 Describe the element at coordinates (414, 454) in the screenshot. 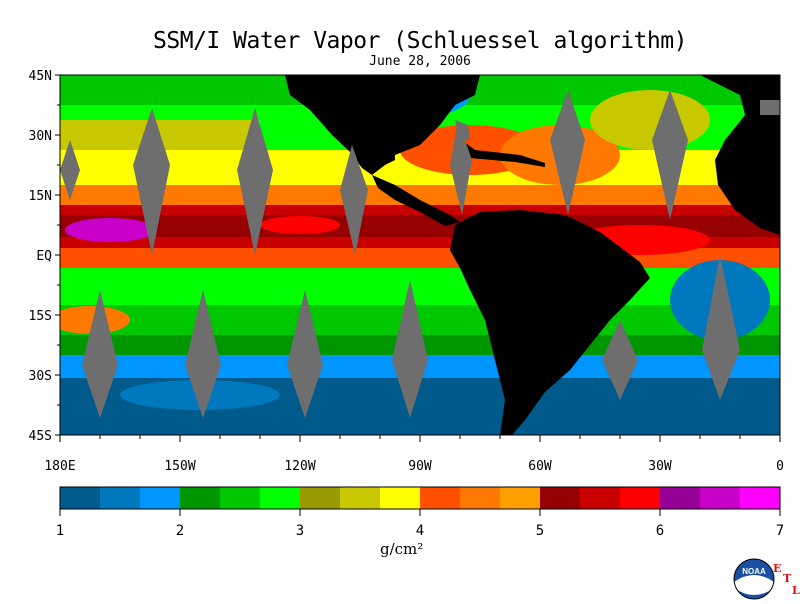

I see `longitude-axis: 180E 150W 120W 90W 60W 30W 0` at that location.